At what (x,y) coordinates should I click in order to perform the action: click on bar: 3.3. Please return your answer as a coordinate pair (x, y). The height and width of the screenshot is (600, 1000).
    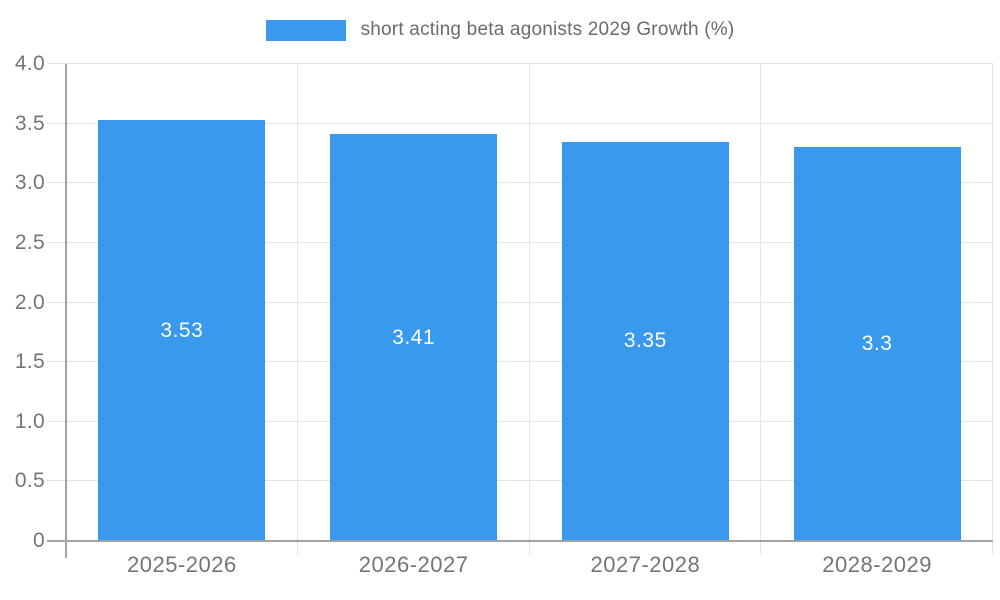
    Looking at the image, I should click on (877, 344).